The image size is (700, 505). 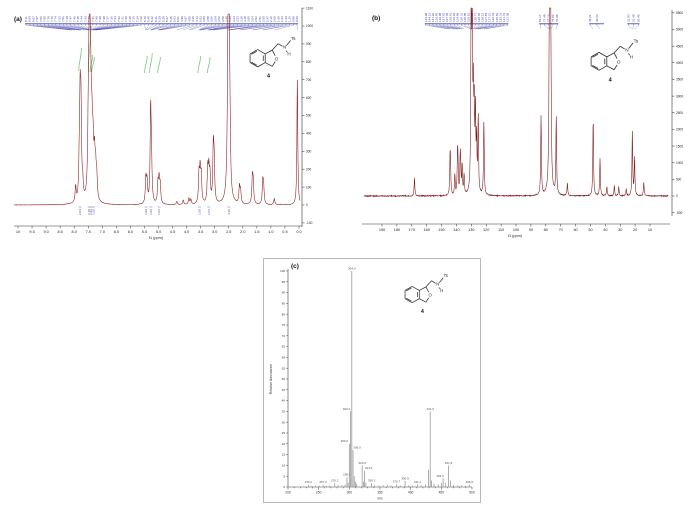 What do you see at coordinates (37, 19) in the screenshot?
I see `peak-list-value: 7.97` at bounding box center [37, 19].